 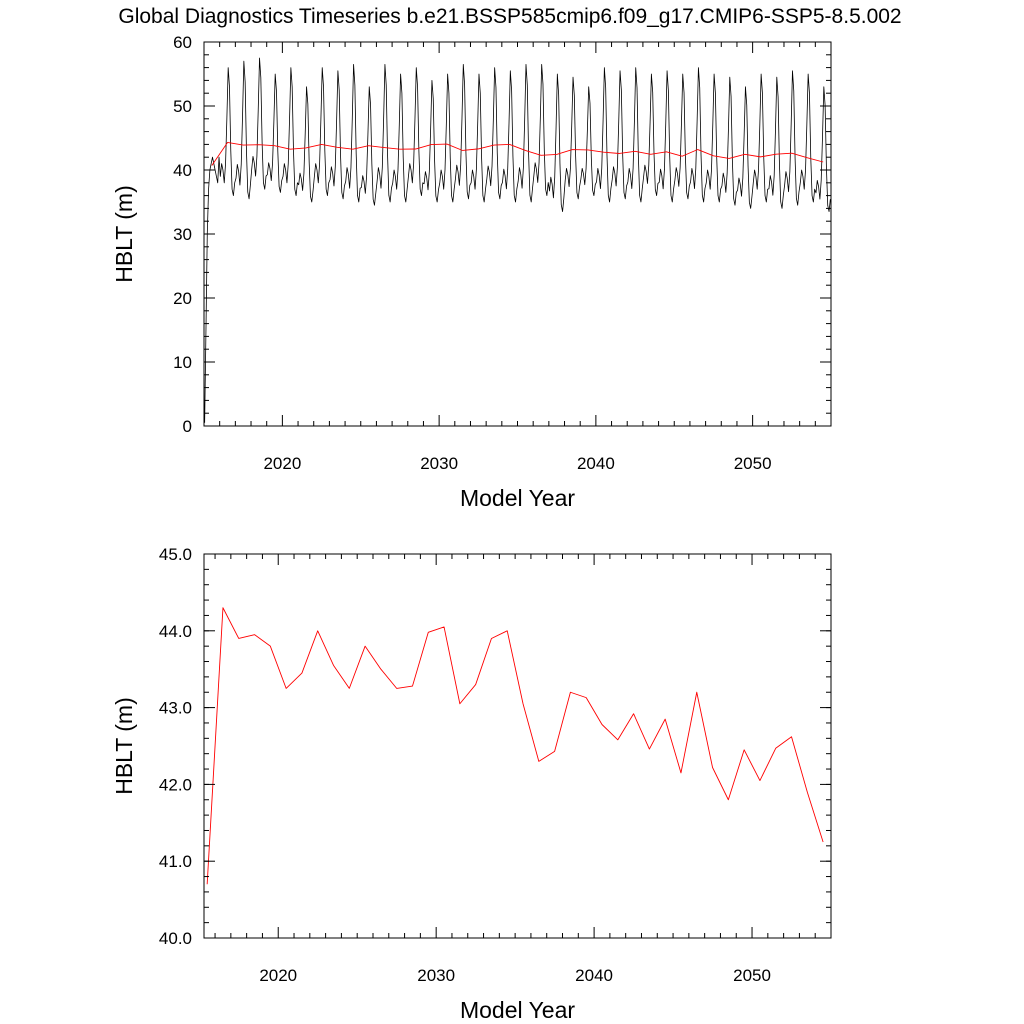 I want to click on y-tick-label: 43.0, so click(x=175, y=708).